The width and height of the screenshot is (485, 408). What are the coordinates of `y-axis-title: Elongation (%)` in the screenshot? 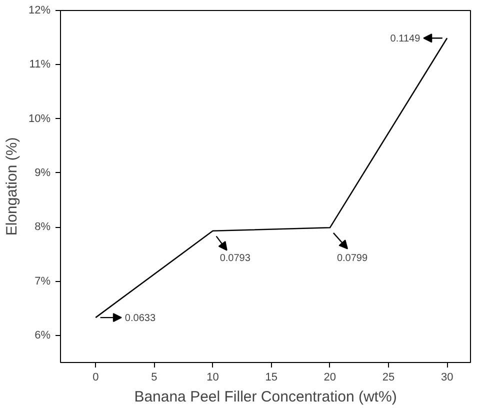 It's located at (11, 186).